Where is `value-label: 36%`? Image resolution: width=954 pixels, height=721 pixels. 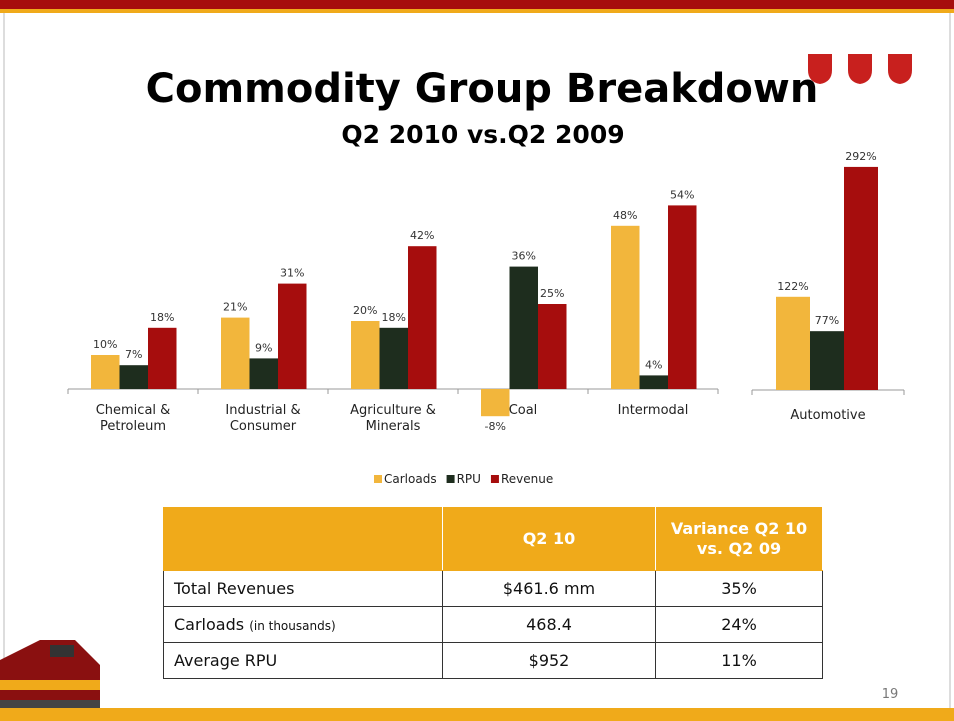
value-label: 36% is located at coordinates (524, 256).